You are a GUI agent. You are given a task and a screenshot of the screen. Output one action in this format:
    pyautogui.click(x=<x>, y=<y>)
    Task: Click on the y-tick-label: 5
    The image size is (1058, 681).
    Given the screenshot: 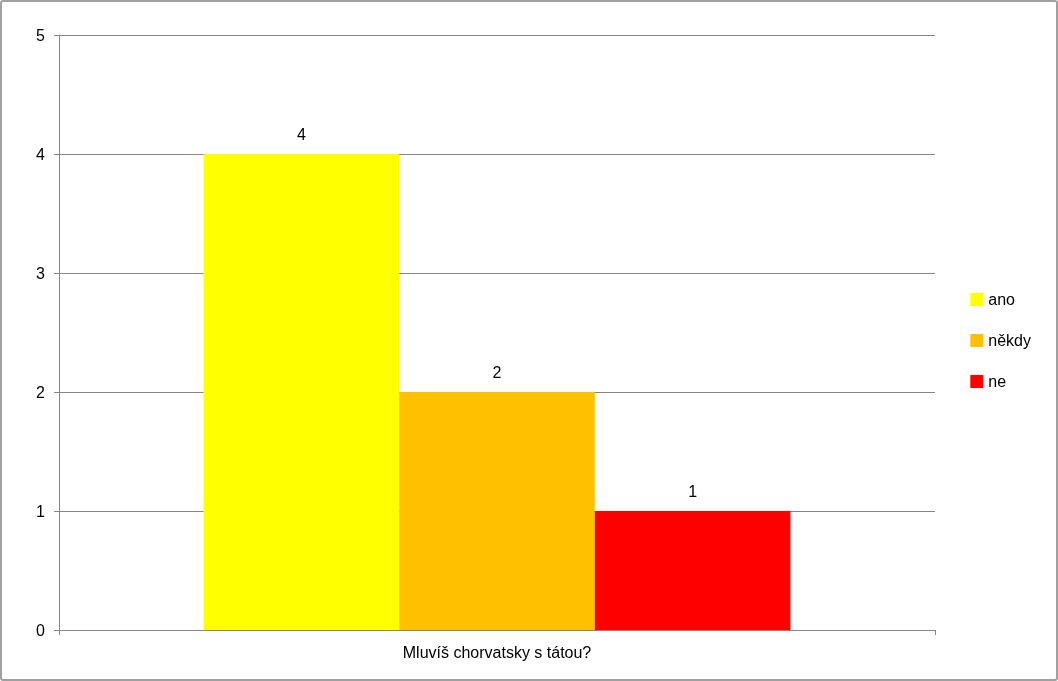 What is the action you would take?
    pyautogui.click(x=41, y=35)
    